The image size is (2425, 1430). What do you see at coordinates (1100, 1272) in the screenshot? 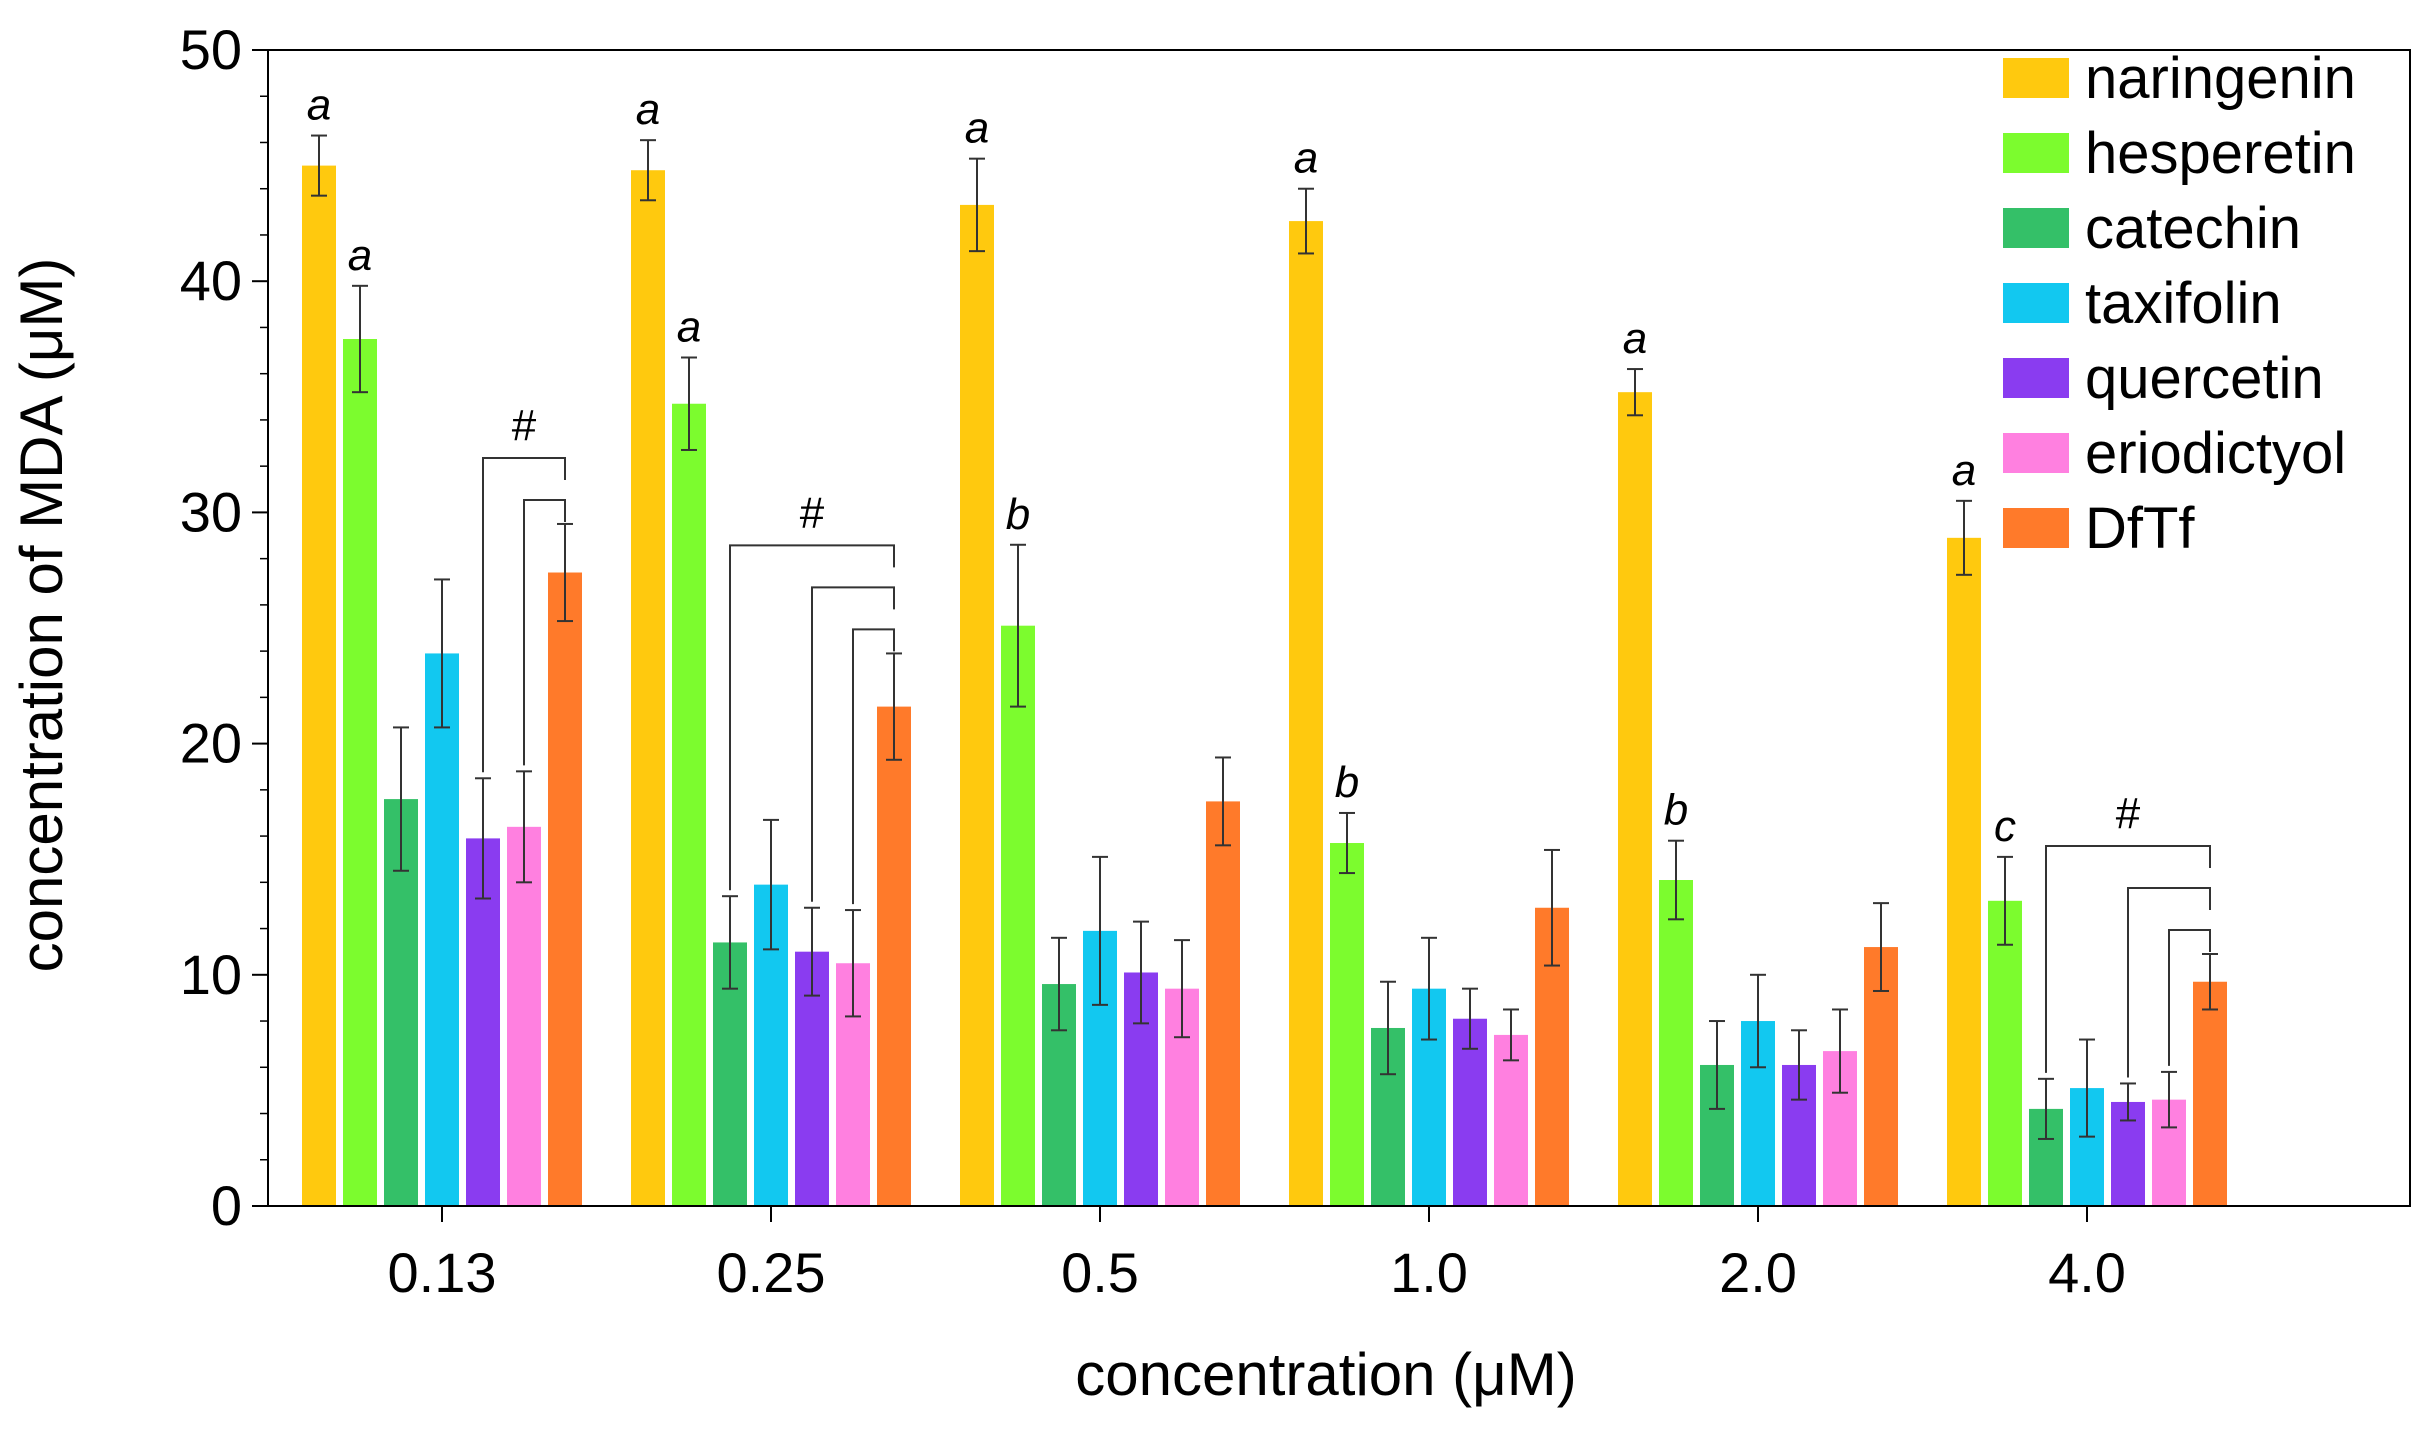
I see `x-tick-label: 0.5` at bounding box center [1100, 1272].